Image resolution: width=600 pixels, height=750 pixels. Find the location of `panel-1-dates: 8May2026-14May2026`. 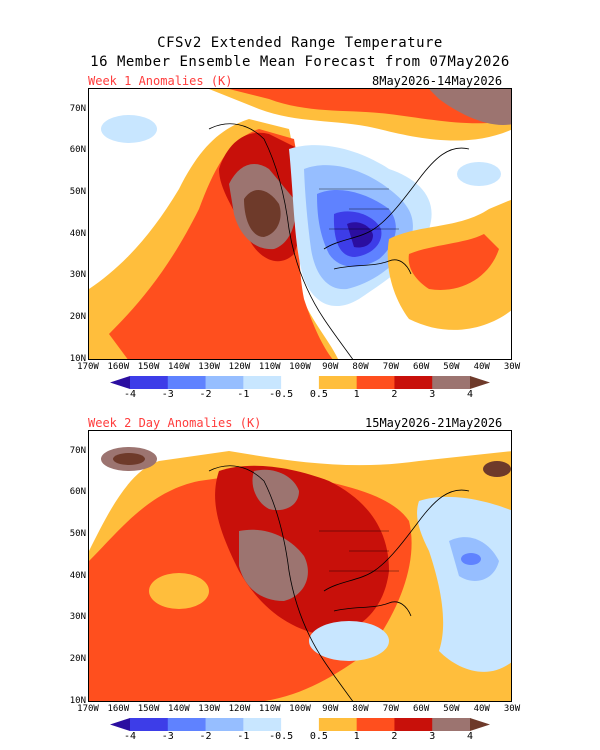

panel-1-dates: 8May2026-14May2026 is located at coordinates (437, 81).